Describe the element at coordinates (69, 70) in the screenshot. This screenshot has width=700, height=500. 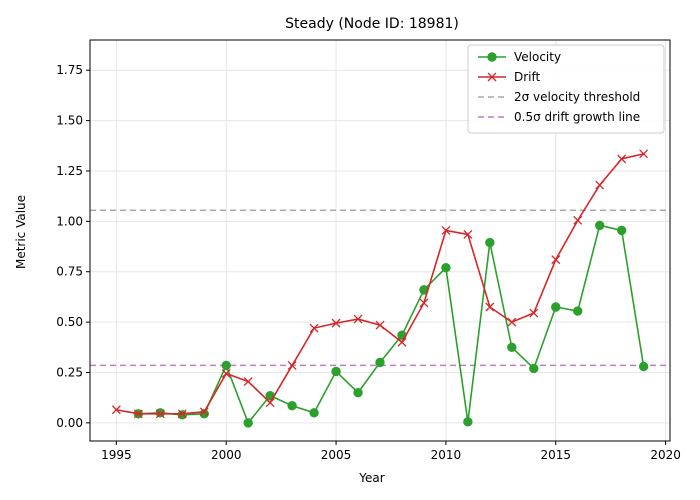
I see `y-tick-label: 1.75` at that location.